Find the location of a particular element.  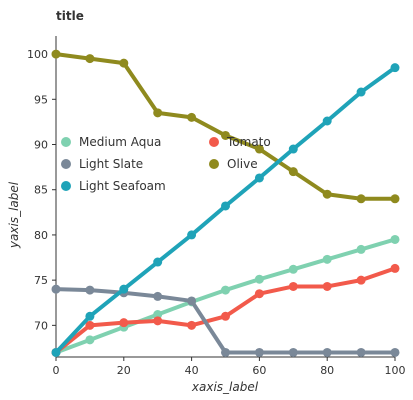

x-tick-label: 60 is located at coordinates (259, 370).